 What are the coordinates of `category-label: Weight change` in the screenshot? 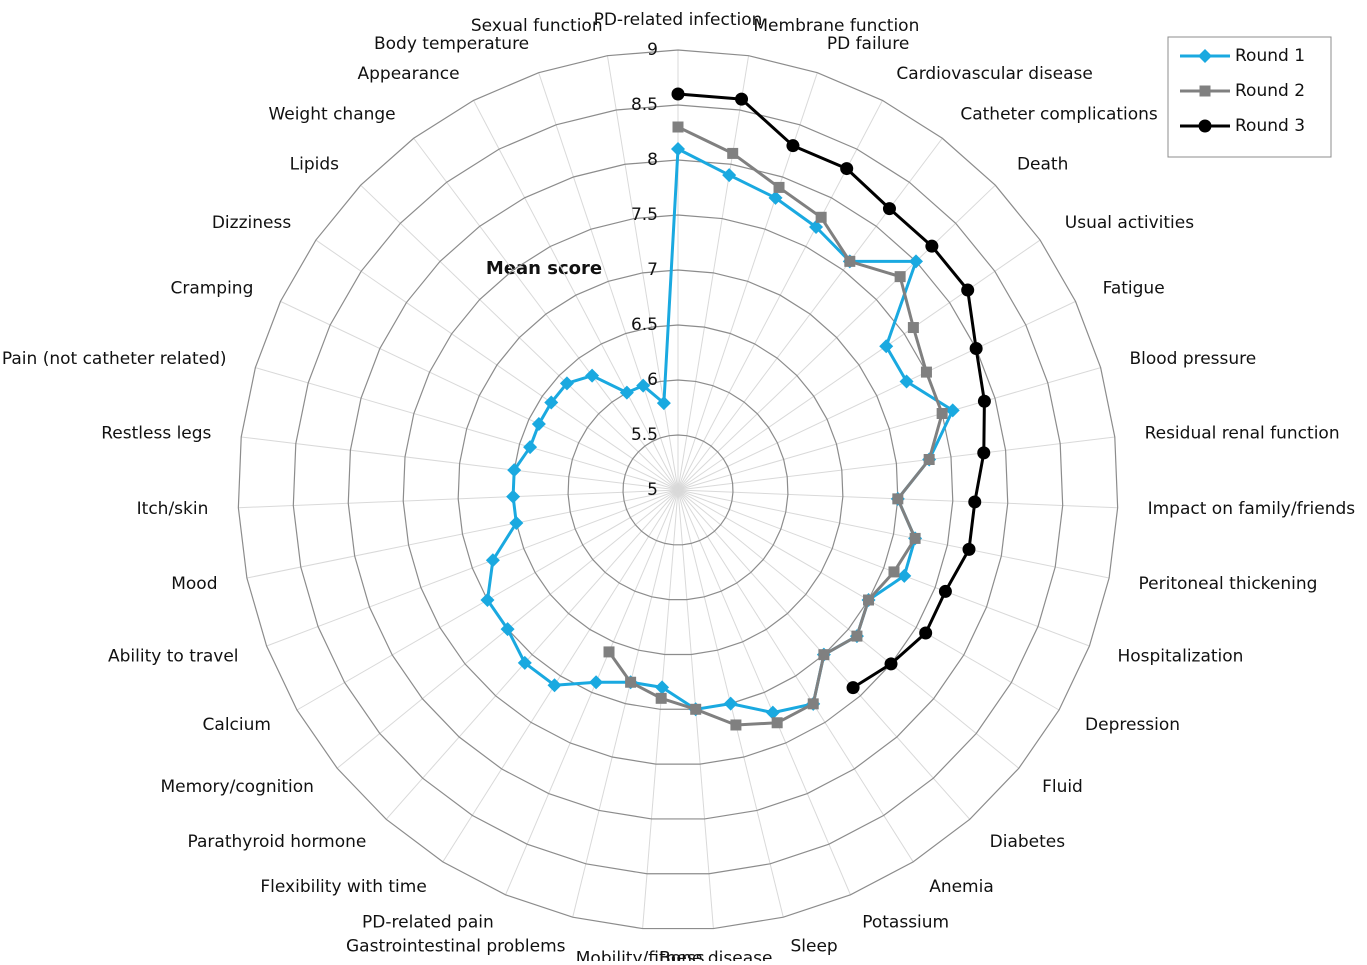 It's located at (331, 114).